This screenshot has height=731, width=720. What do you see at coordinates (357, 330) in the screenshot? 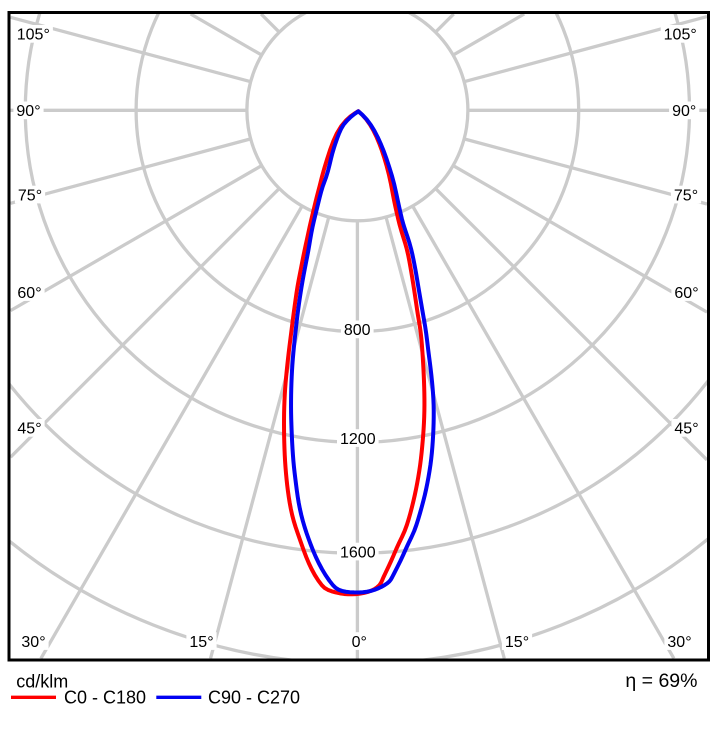
I see `svg-text: 800` at bounding box center [357, 330].